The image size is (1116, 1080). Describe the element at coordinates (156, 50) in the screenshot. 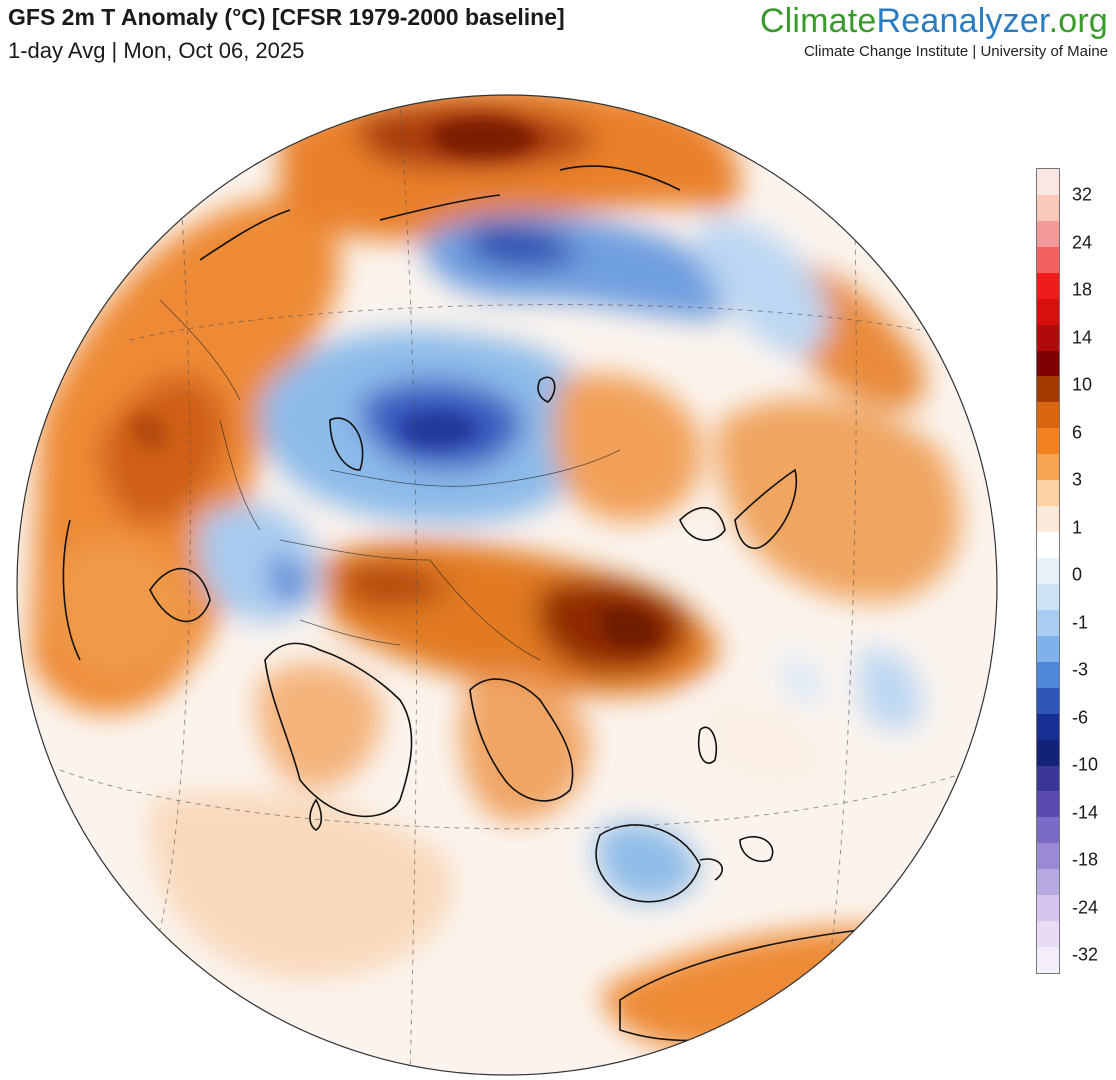

I see `map-subtitle: 1-day Avg | Mon, Oct 06, 2025` at that location.